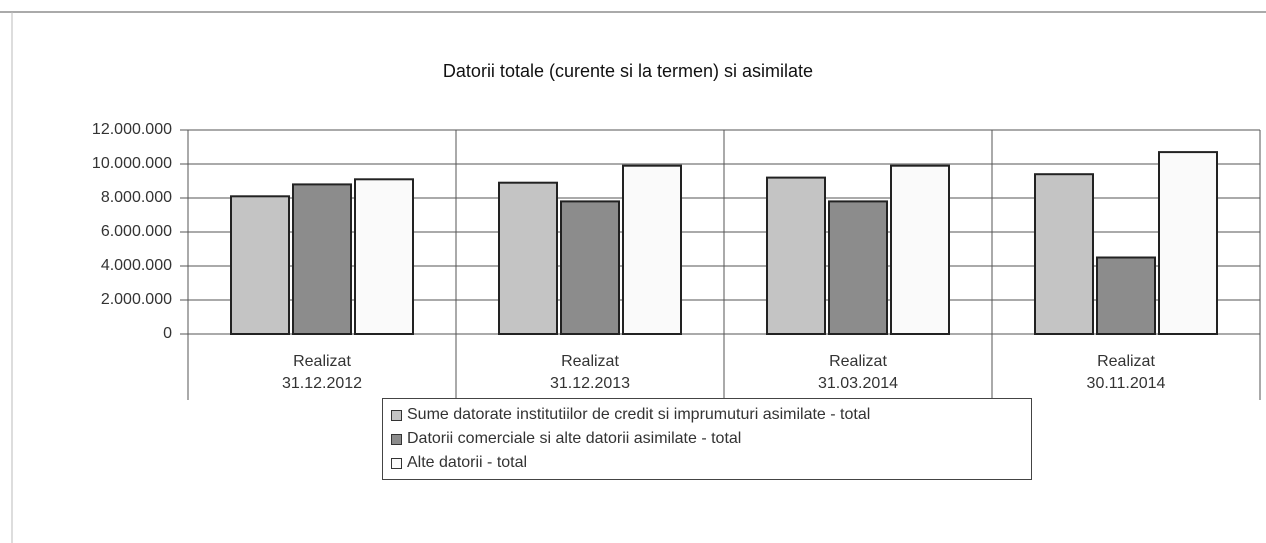 This screenshot has height=543, width=1266. I want to click on y-tick-label: 4.000.000, so click(136, 265).